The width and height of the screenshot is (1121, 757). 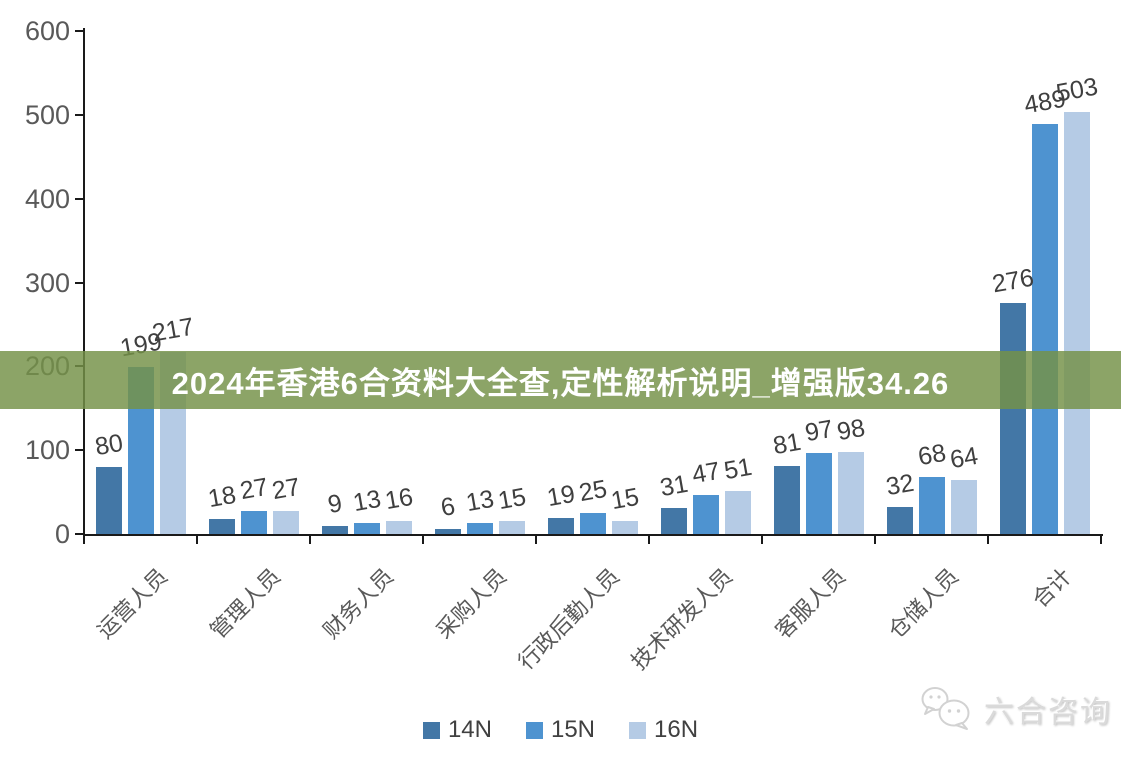 What do you see at coordinates (573, 729) in the screenshot?
I see `legend-label: 15N` at bounding box center [573, 729].